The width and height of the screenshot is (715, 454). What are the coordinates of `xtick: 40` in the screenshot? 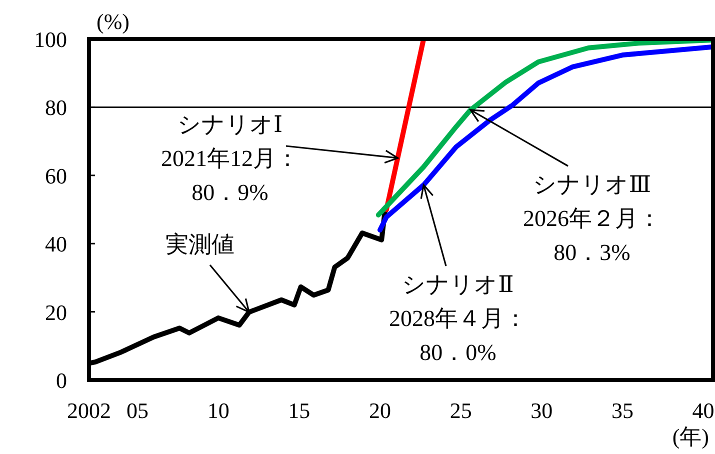 It's located at (703, 410).